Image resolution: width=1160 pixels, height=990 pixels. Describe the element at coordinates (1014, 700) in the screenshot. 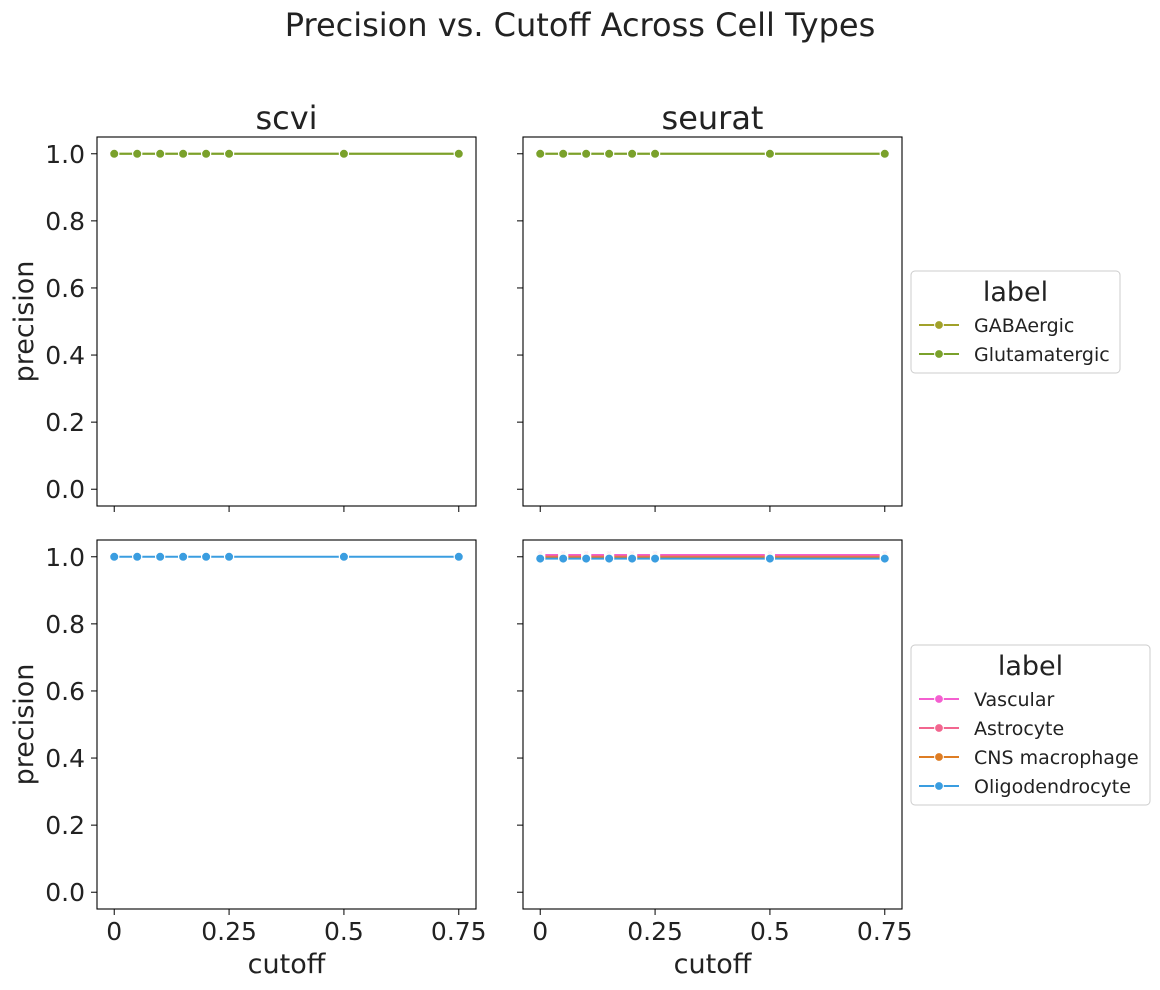

I see `legend-label: Vascular` at that location.